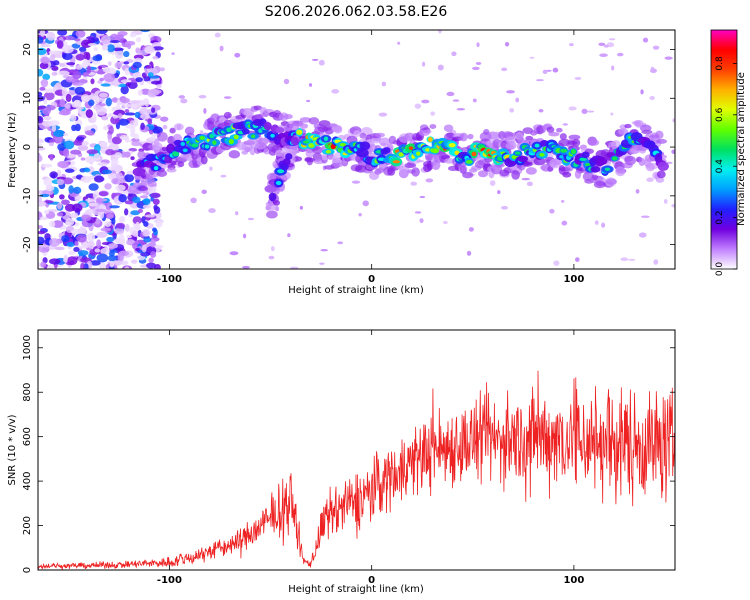 The image size is (750, 600). Describe the element at coordinates (27, 147) in the screenshot. I see `spectrogram-y-tick-label: 0` at that location.